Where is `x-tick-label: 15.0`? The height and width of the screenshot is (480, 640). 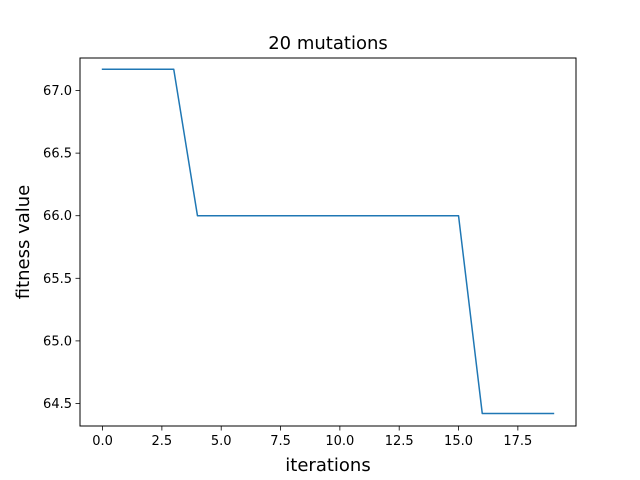
x-tick-label: 15.0 is located at coordinates (458, 441).